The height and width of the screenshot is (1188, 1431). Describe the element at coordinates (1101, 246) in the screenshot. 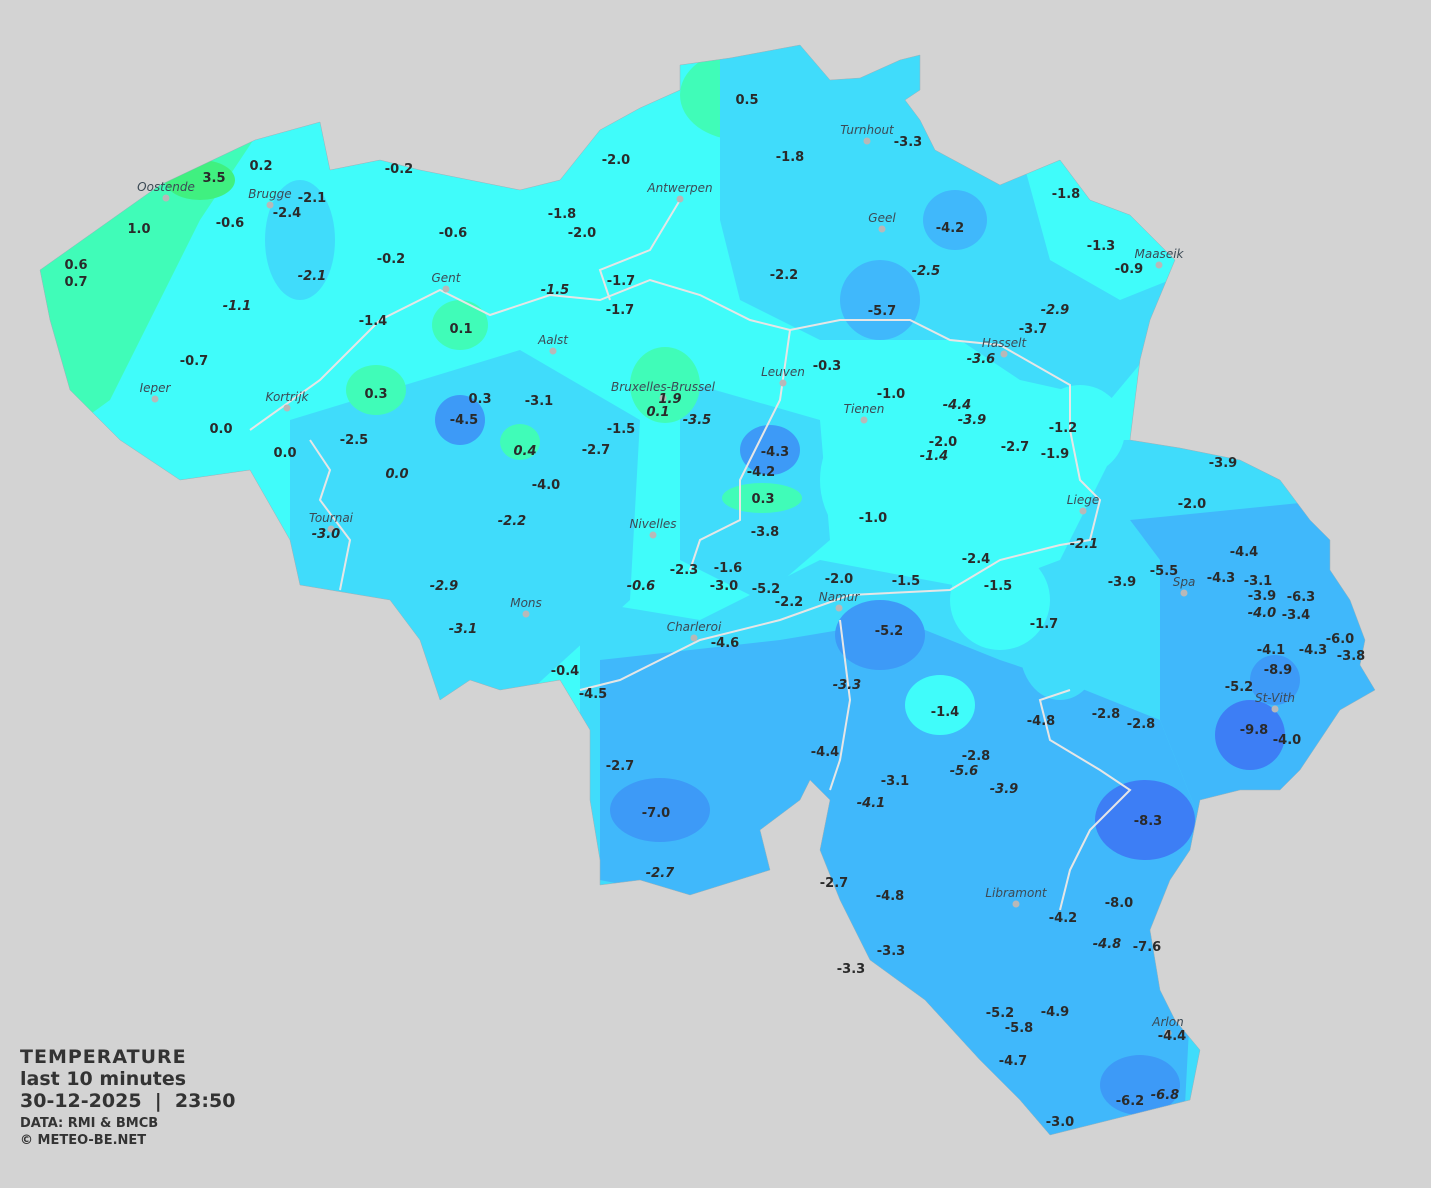

I see `temperature-reading: -1.3` at that location.